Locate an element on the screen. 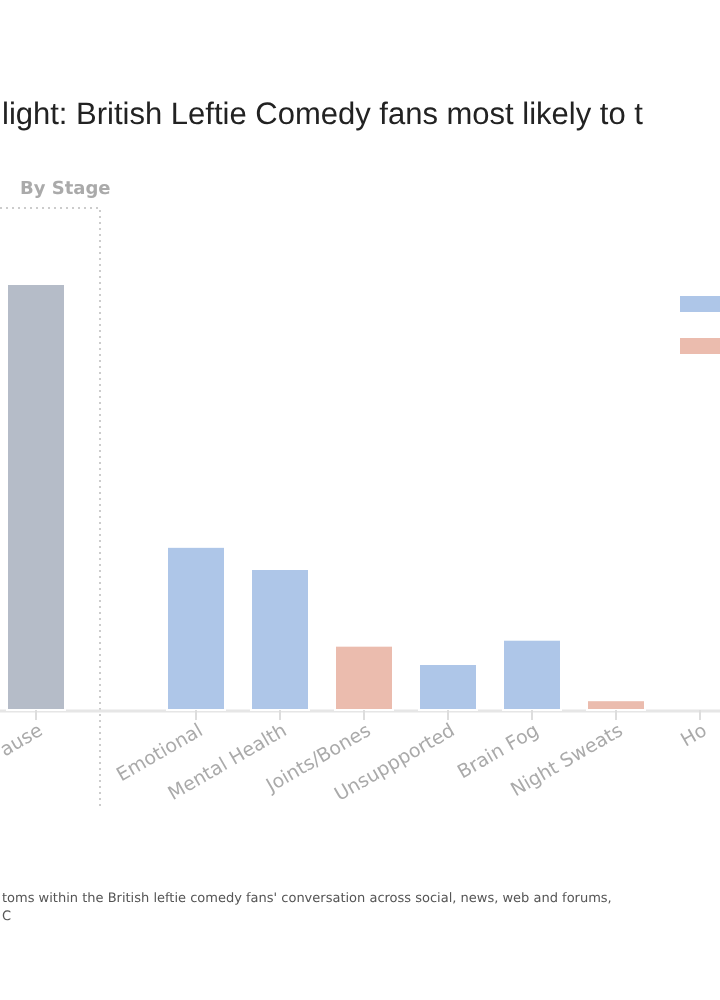  x-tick-label: ause is located at coordinates (24, 740).